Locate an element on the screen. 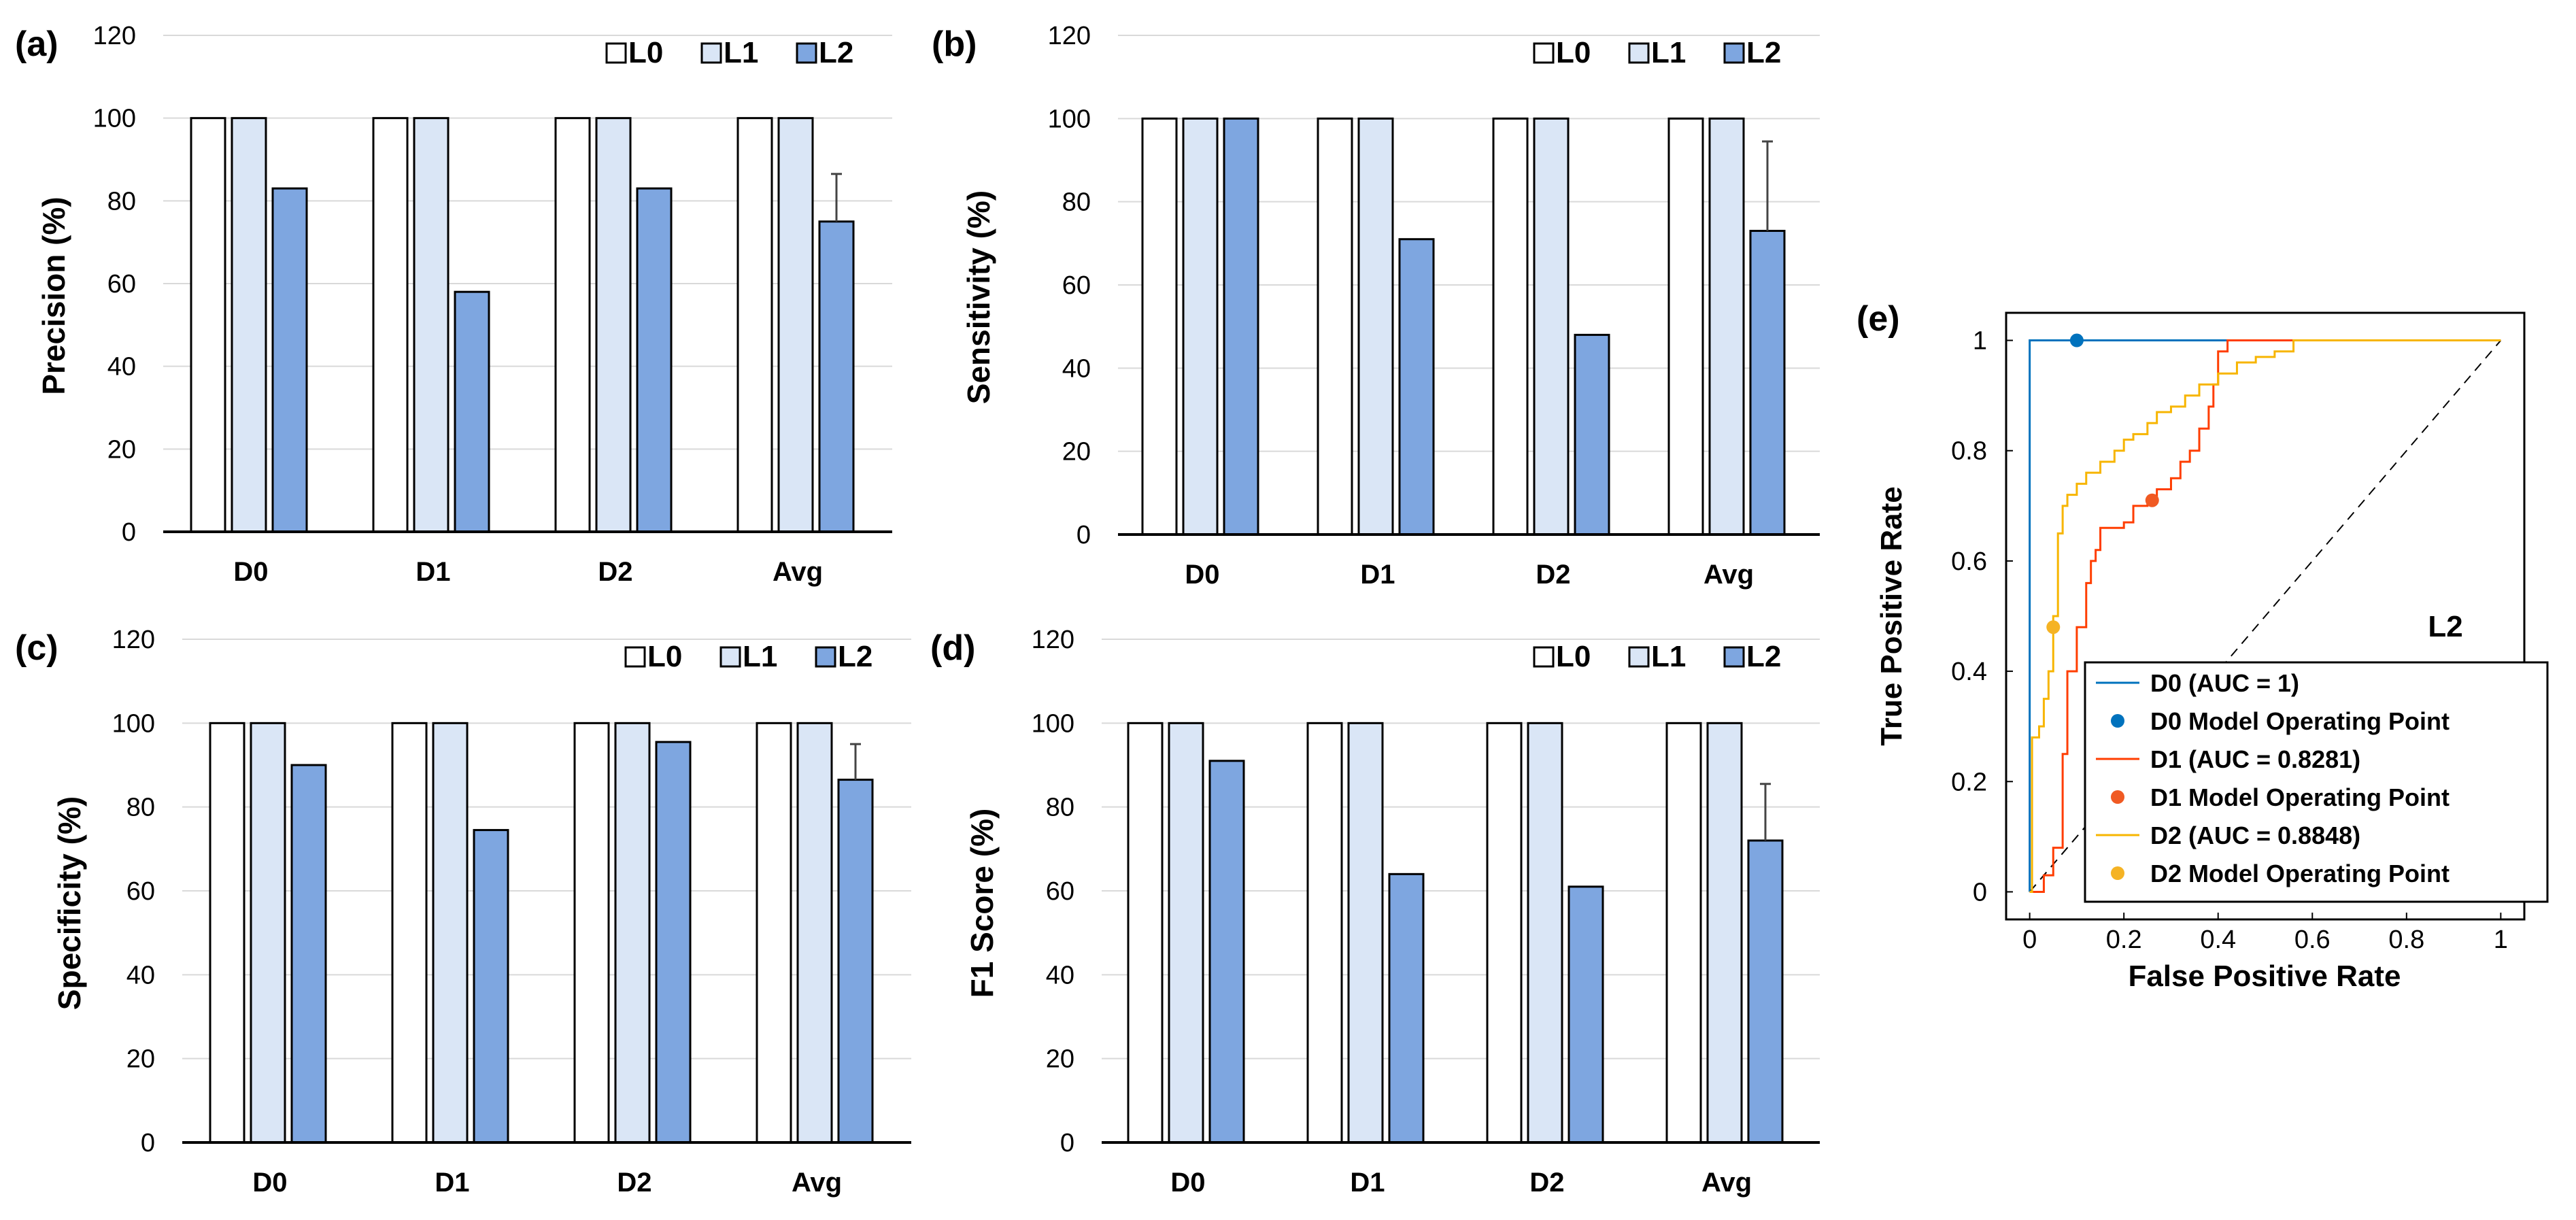 This screenshot has width=2576, height=1220. x-tick-label: D2 is located at coordinates (615, 572).